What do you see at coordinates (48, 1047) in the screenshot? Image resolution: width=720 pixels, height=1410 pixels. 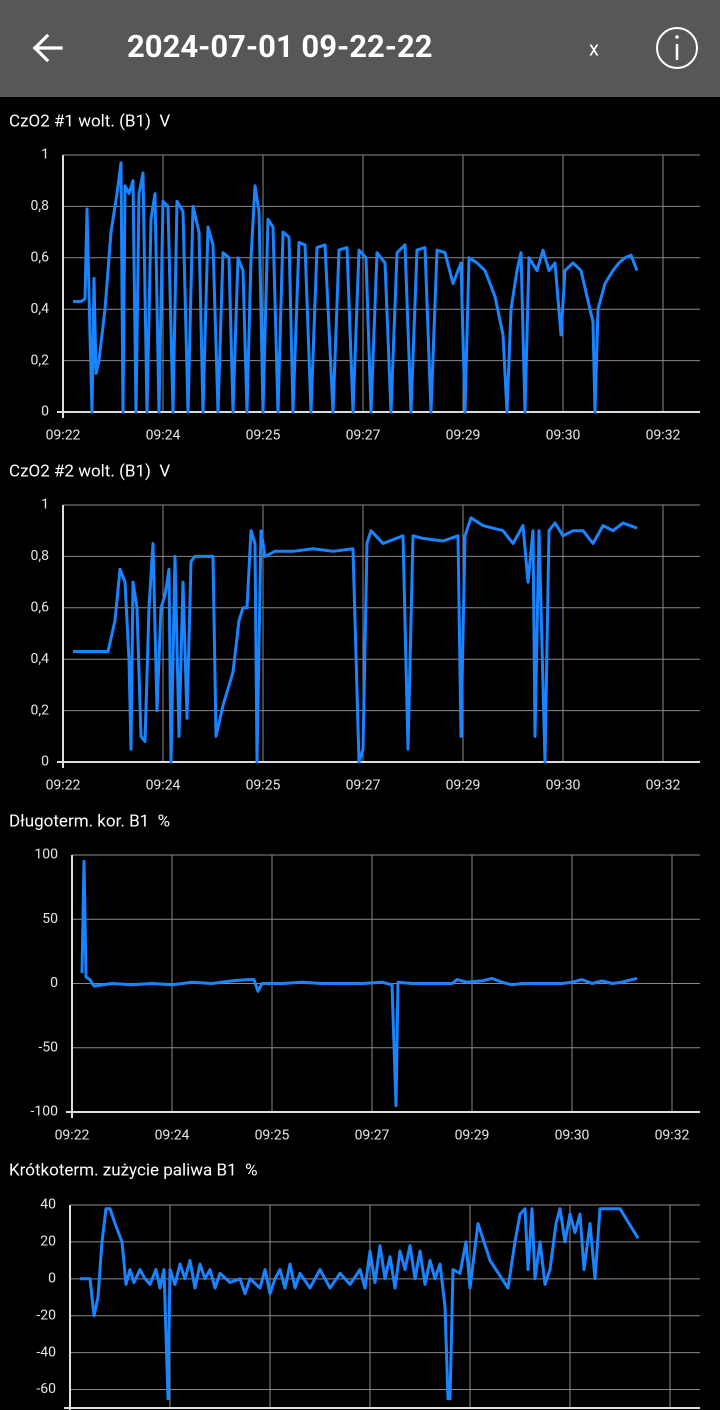 I see `y-tick-label: -50` at bounding box center [48, 1047].